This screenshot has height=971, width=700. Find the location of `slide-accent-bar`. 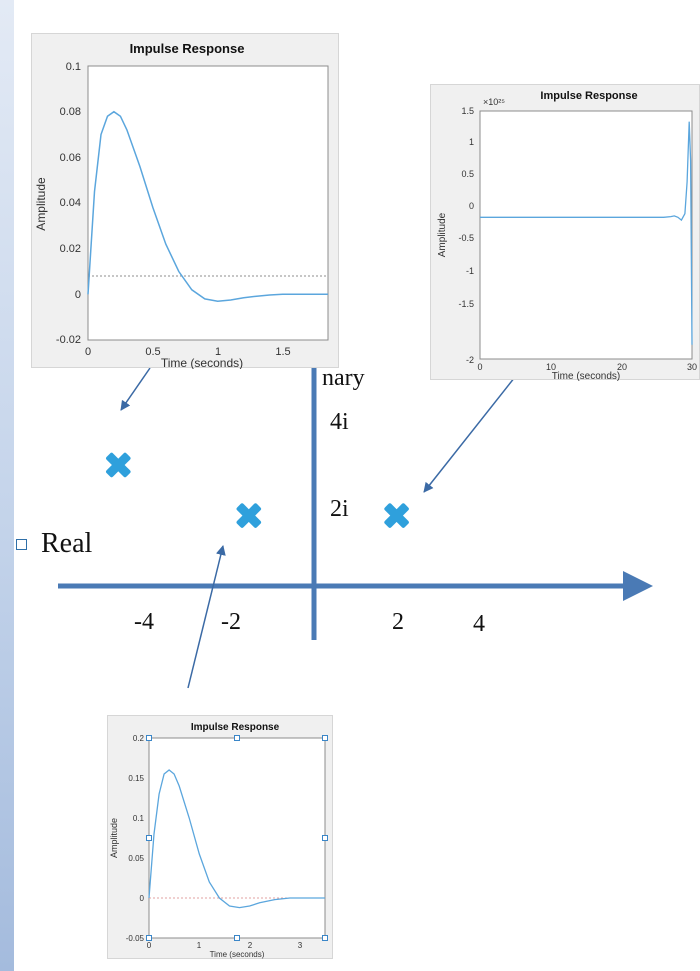

slide-accent-bar is located at coordinates (7, 485).